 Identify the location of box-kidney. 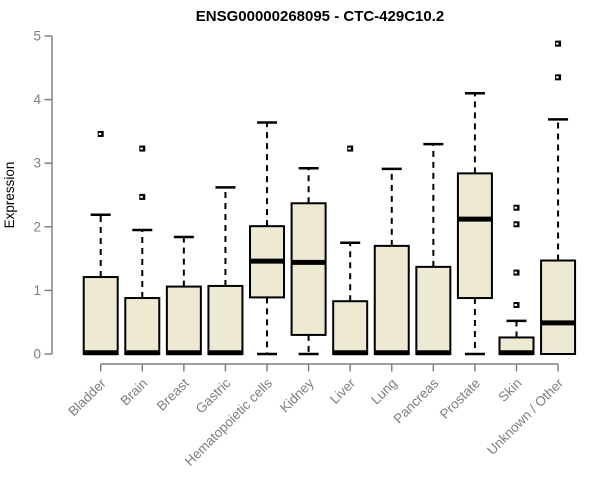
(308, 261).